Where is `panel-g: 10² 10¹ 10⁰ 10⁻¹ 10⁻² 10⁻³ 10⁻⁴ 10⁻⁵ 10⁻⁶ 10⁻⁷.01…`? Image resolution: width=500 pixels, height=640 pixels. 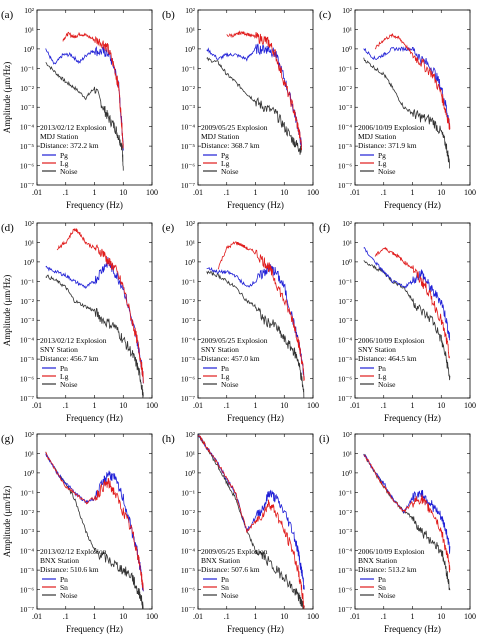
panel-g: 10² 10¹ 10⁰ 10⁻¹ 10⁻² 10⁻³ 10⁻⁴ 10⁻⁵ 10⁻⁶ 10⁻⁷.01… is located at coordinates (79, 532).